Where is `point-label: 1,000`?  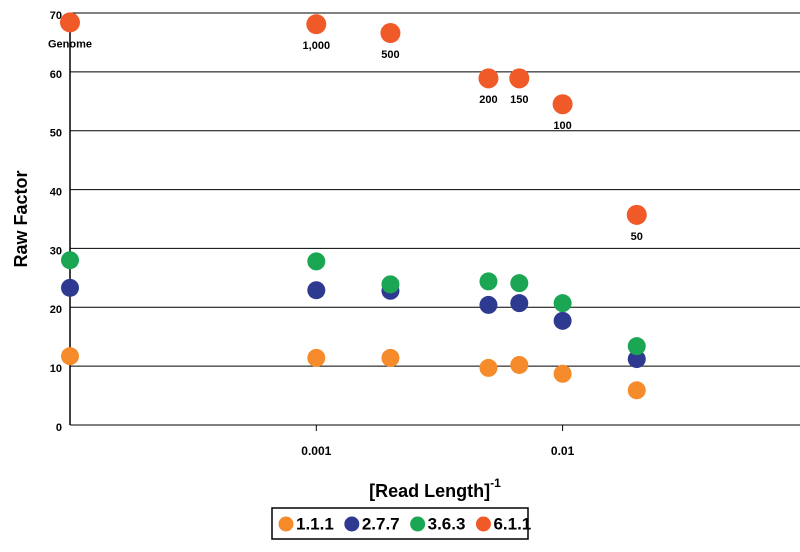 point-label: 1,000 is located at coordinates (317, 46).